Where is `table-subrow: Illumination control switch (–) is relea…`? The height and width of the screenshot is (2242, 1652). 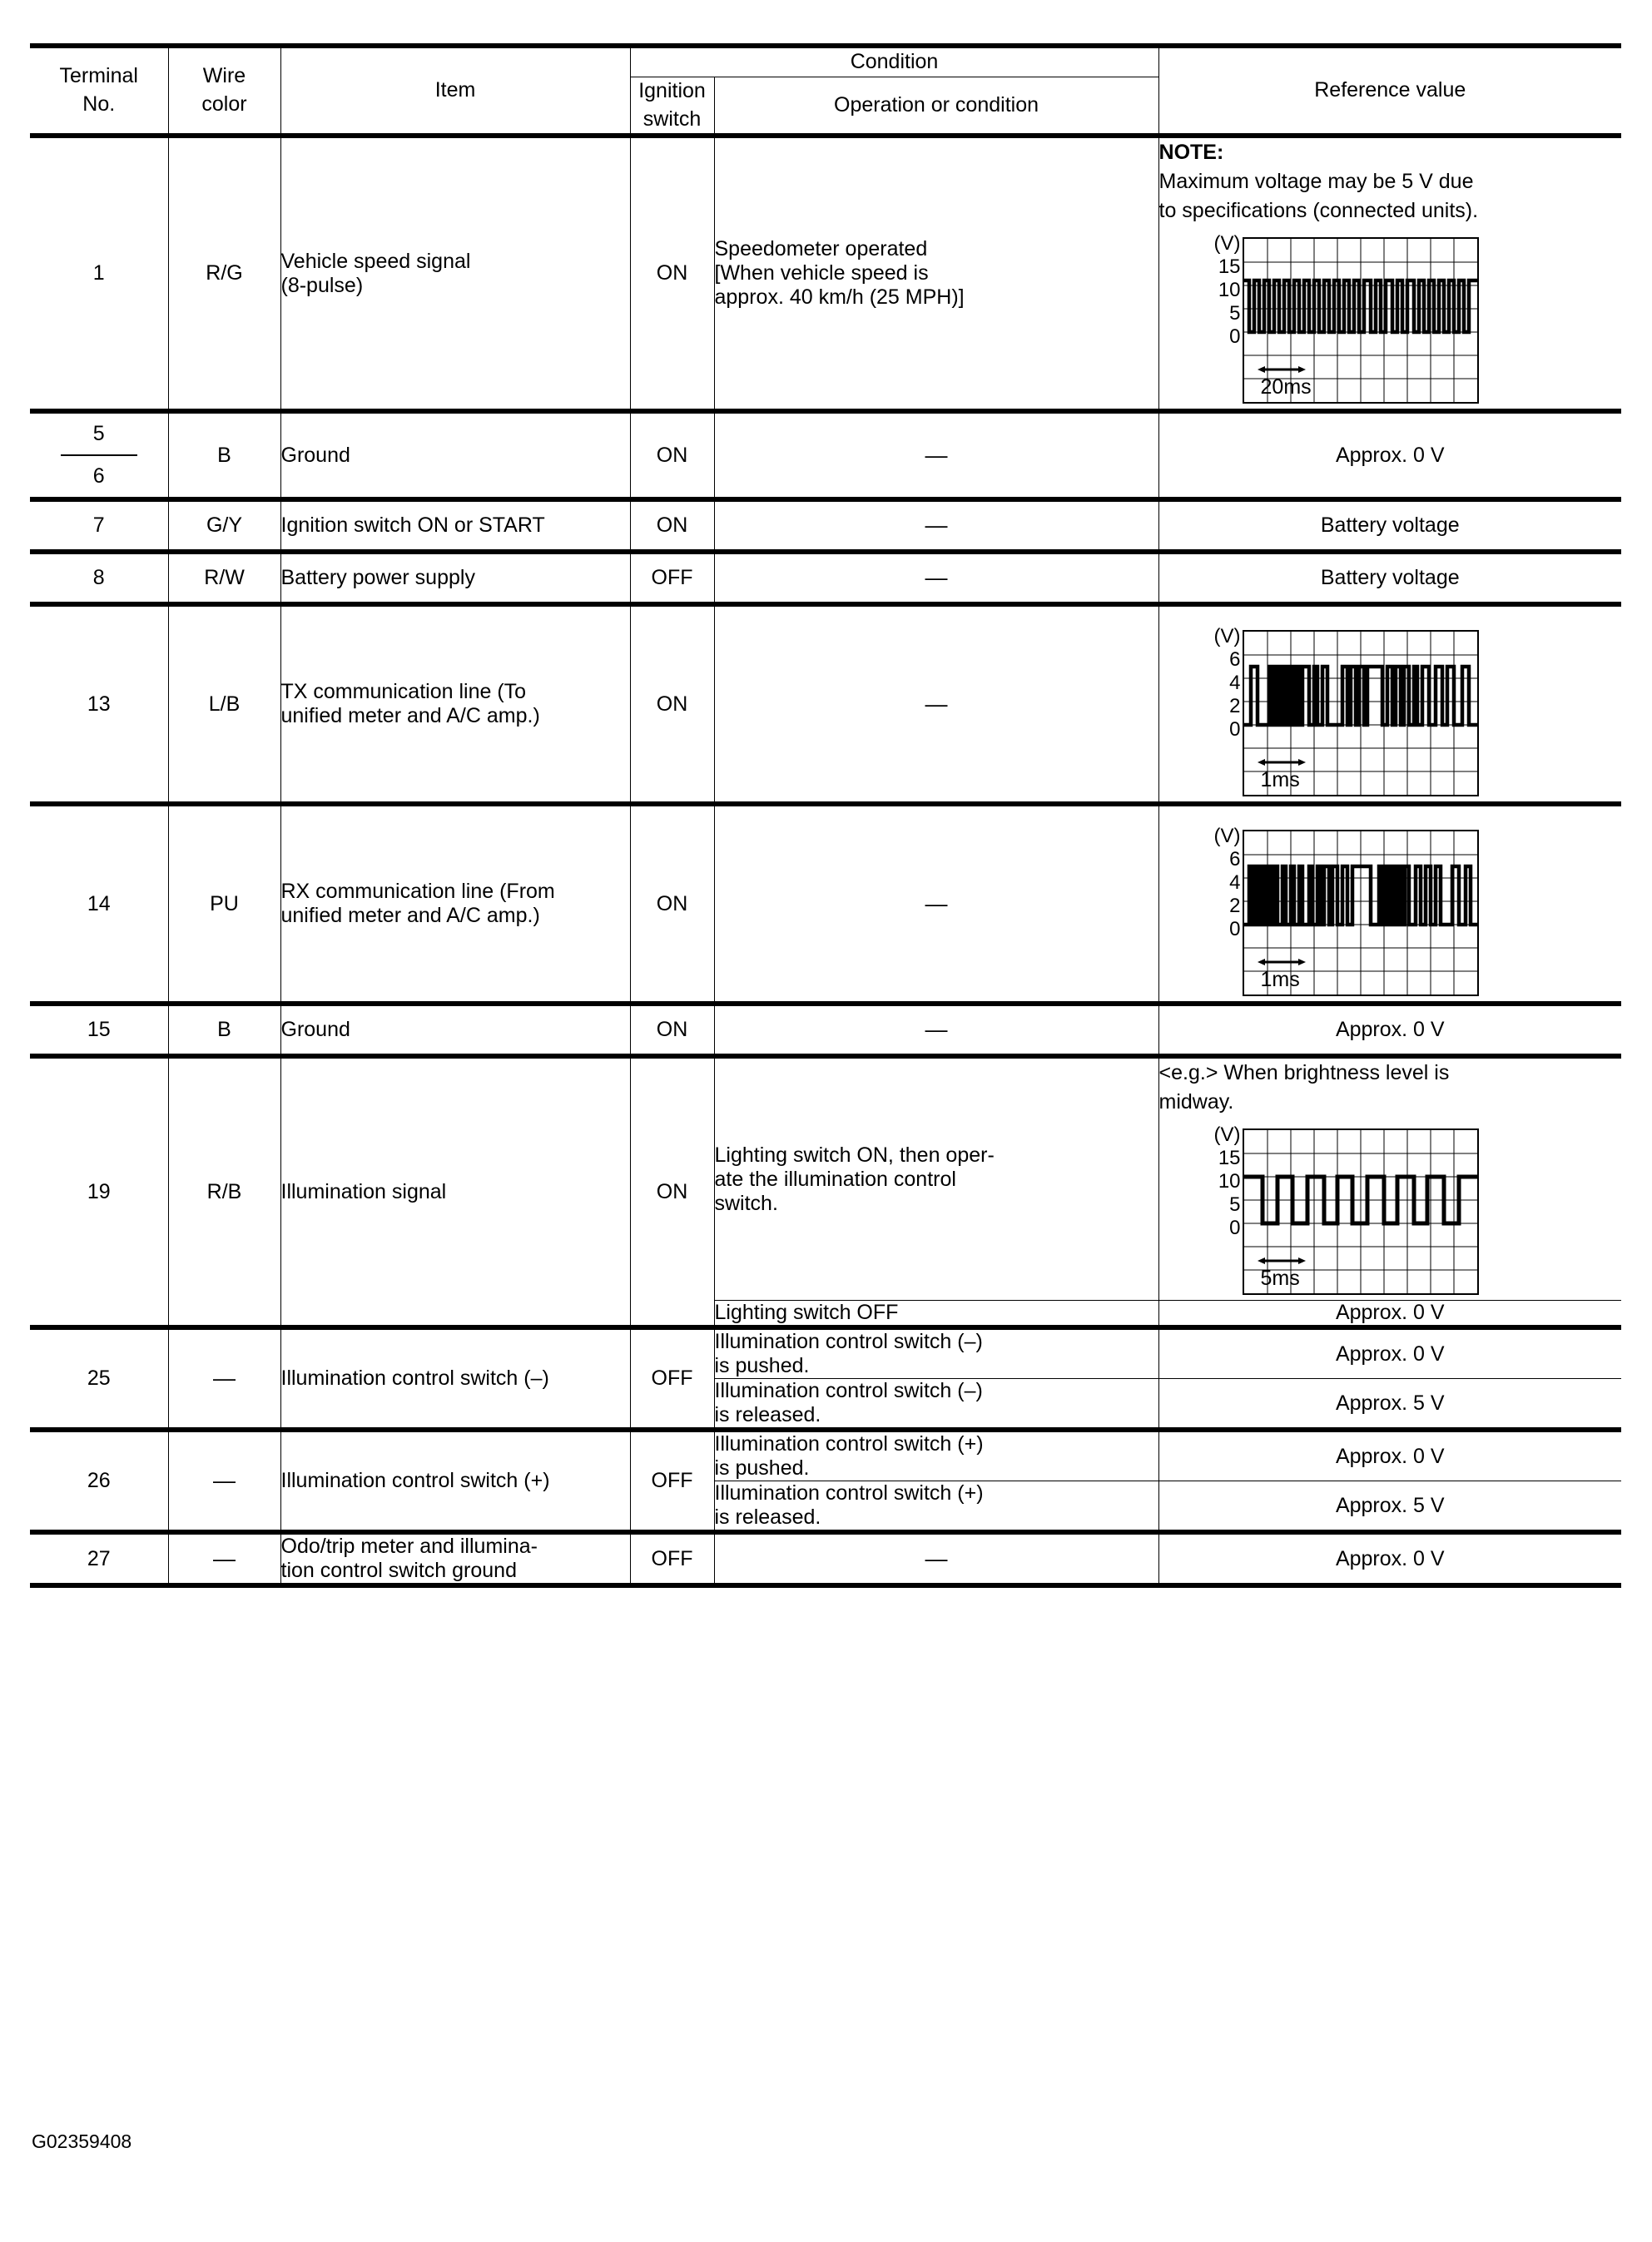
table-subrow: Illumination control switch (–) is relea… is located at coordinates (826, 1404).